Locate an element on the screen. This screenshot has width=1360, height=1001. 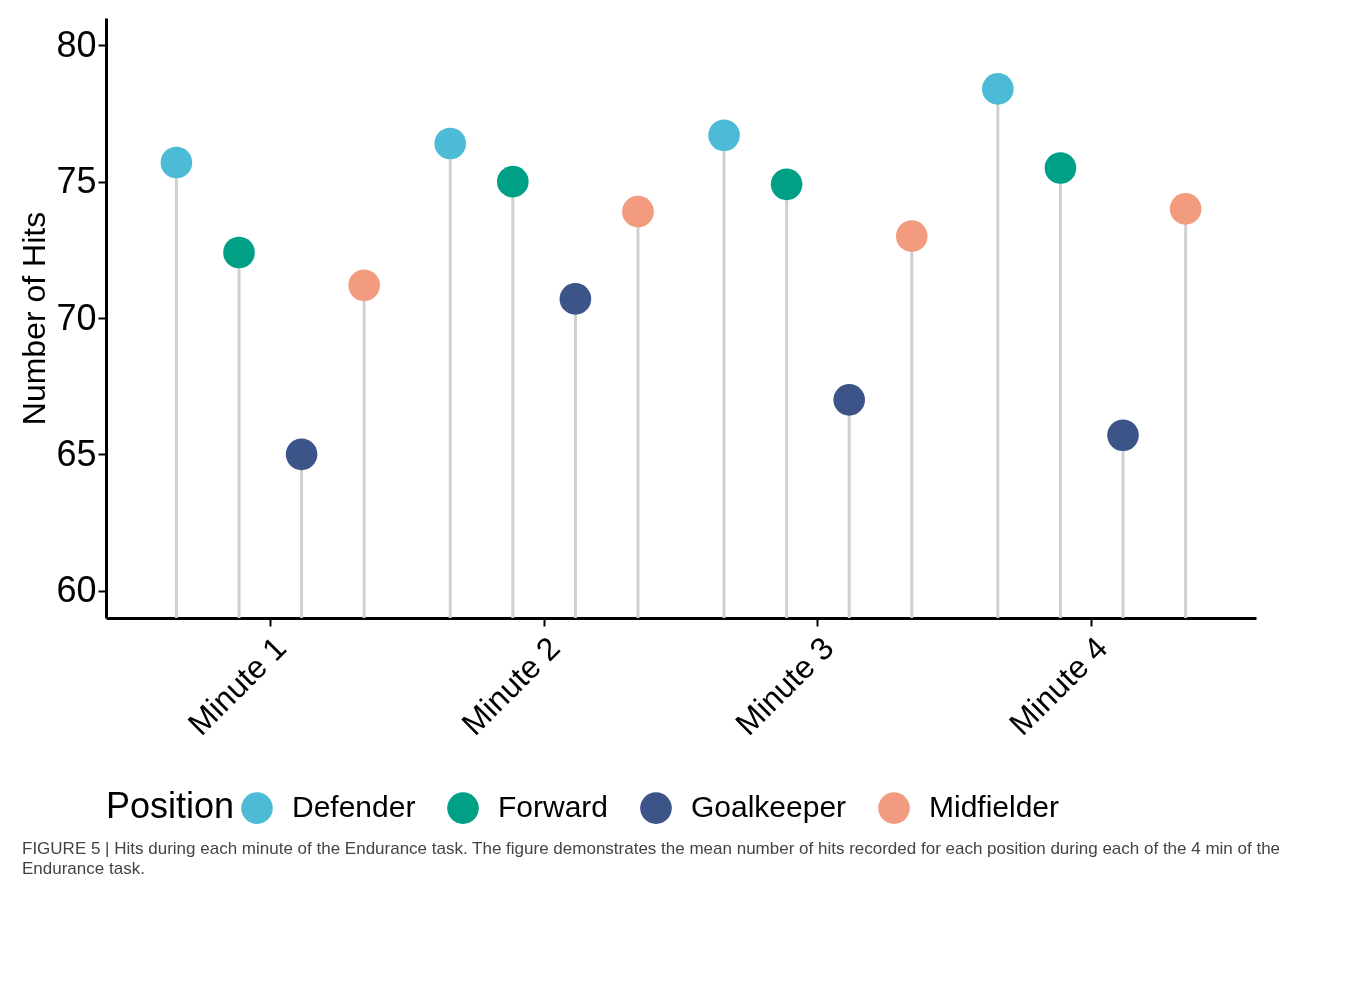
y-tick-label: 65 is located at coordinates (76, 453).